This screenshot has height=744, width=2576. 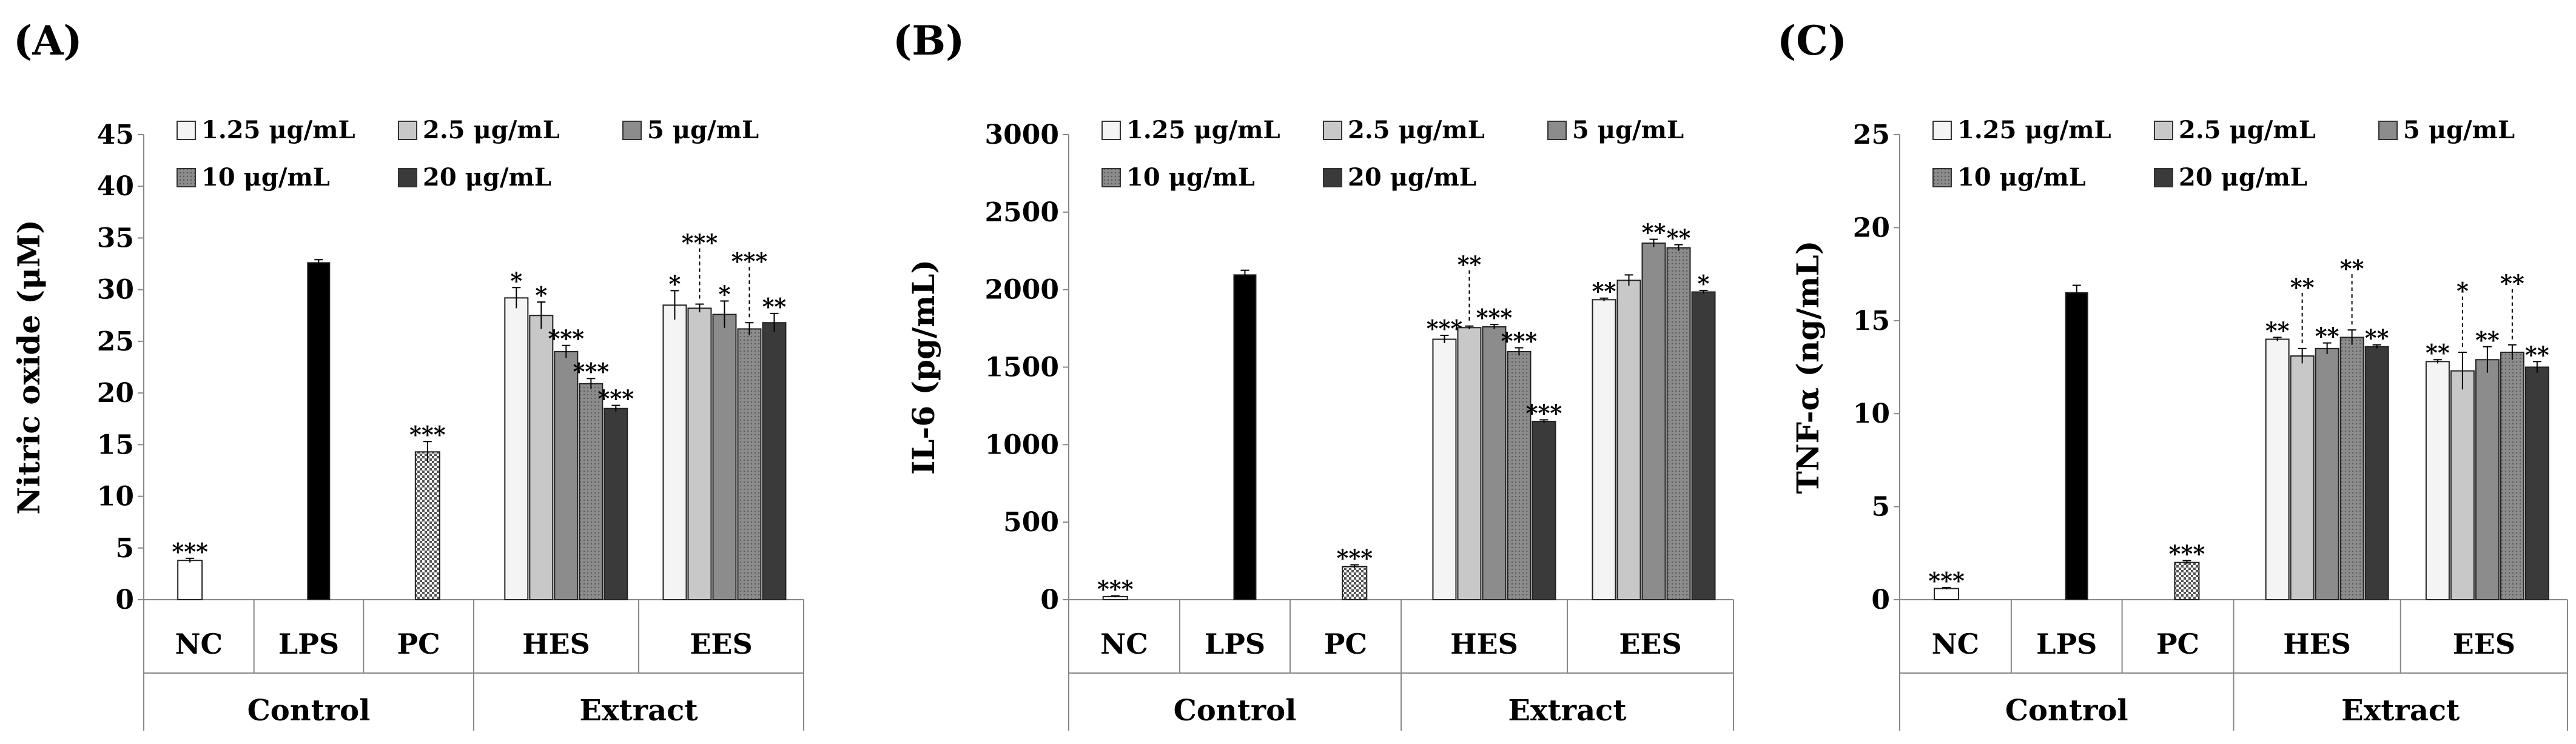 What do you see at coordinates (115, 238) in the screenshot?
I see `y-tick-label: 35` at bounding box center [115, 238].